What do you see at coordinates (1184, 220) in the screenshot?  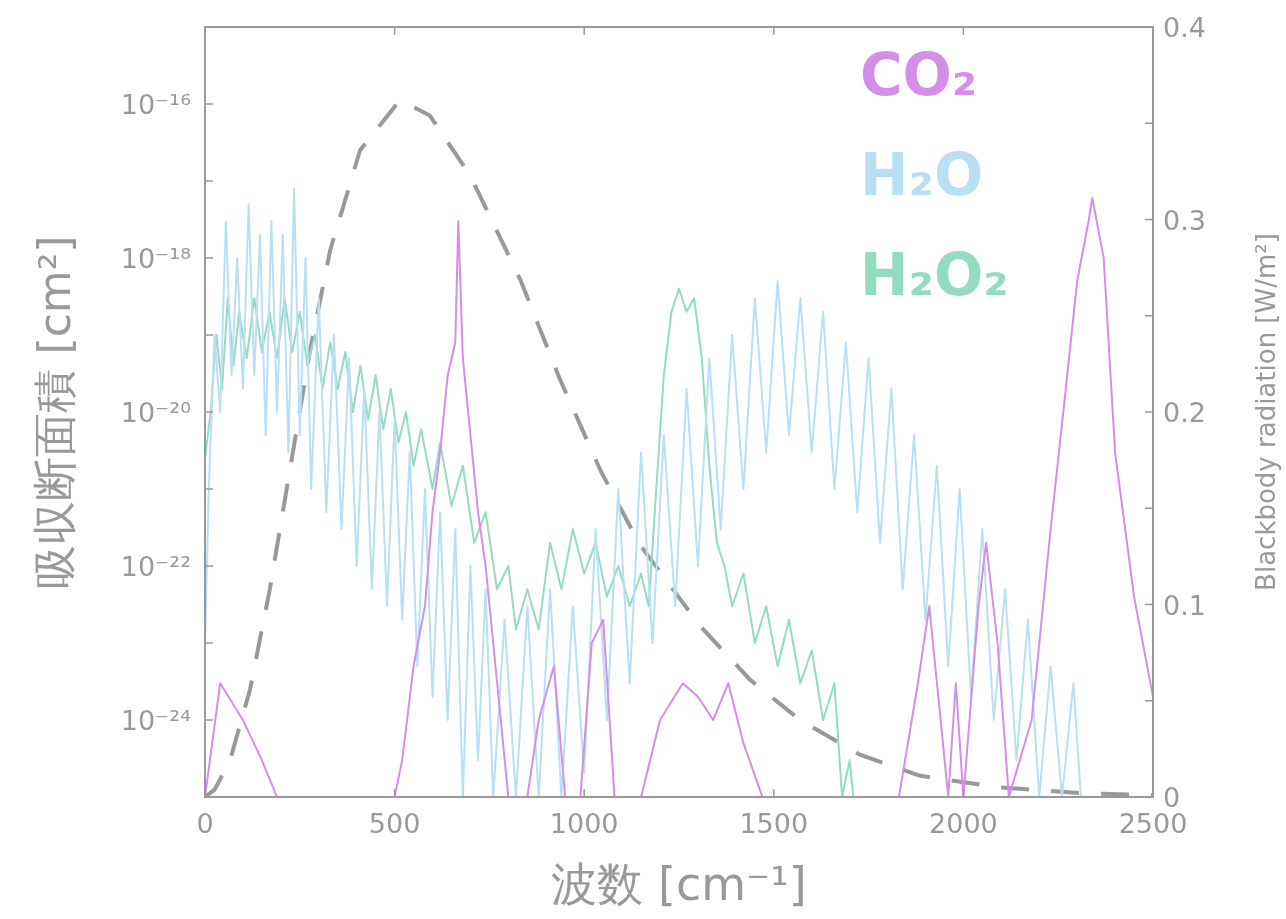 I see `y2-tick-label: 0.3` at bounding box center [1184, 220].